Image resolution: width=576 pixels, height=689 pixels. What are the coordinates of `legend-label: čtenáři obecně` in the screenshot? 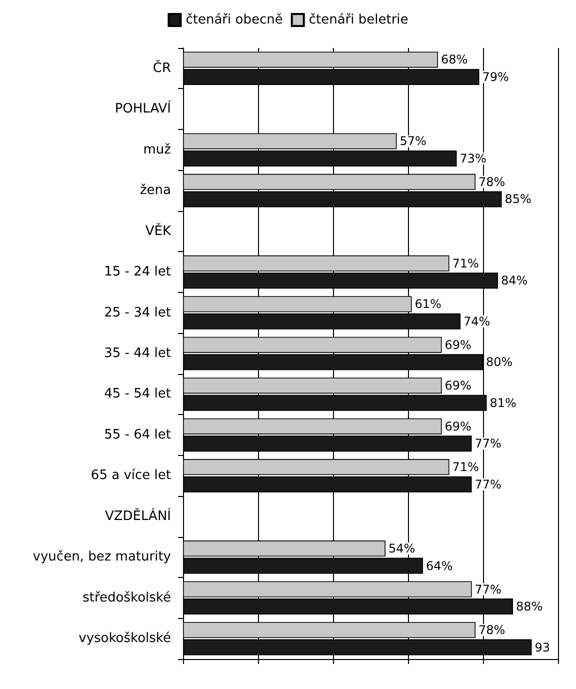 It's located at (234, 20).